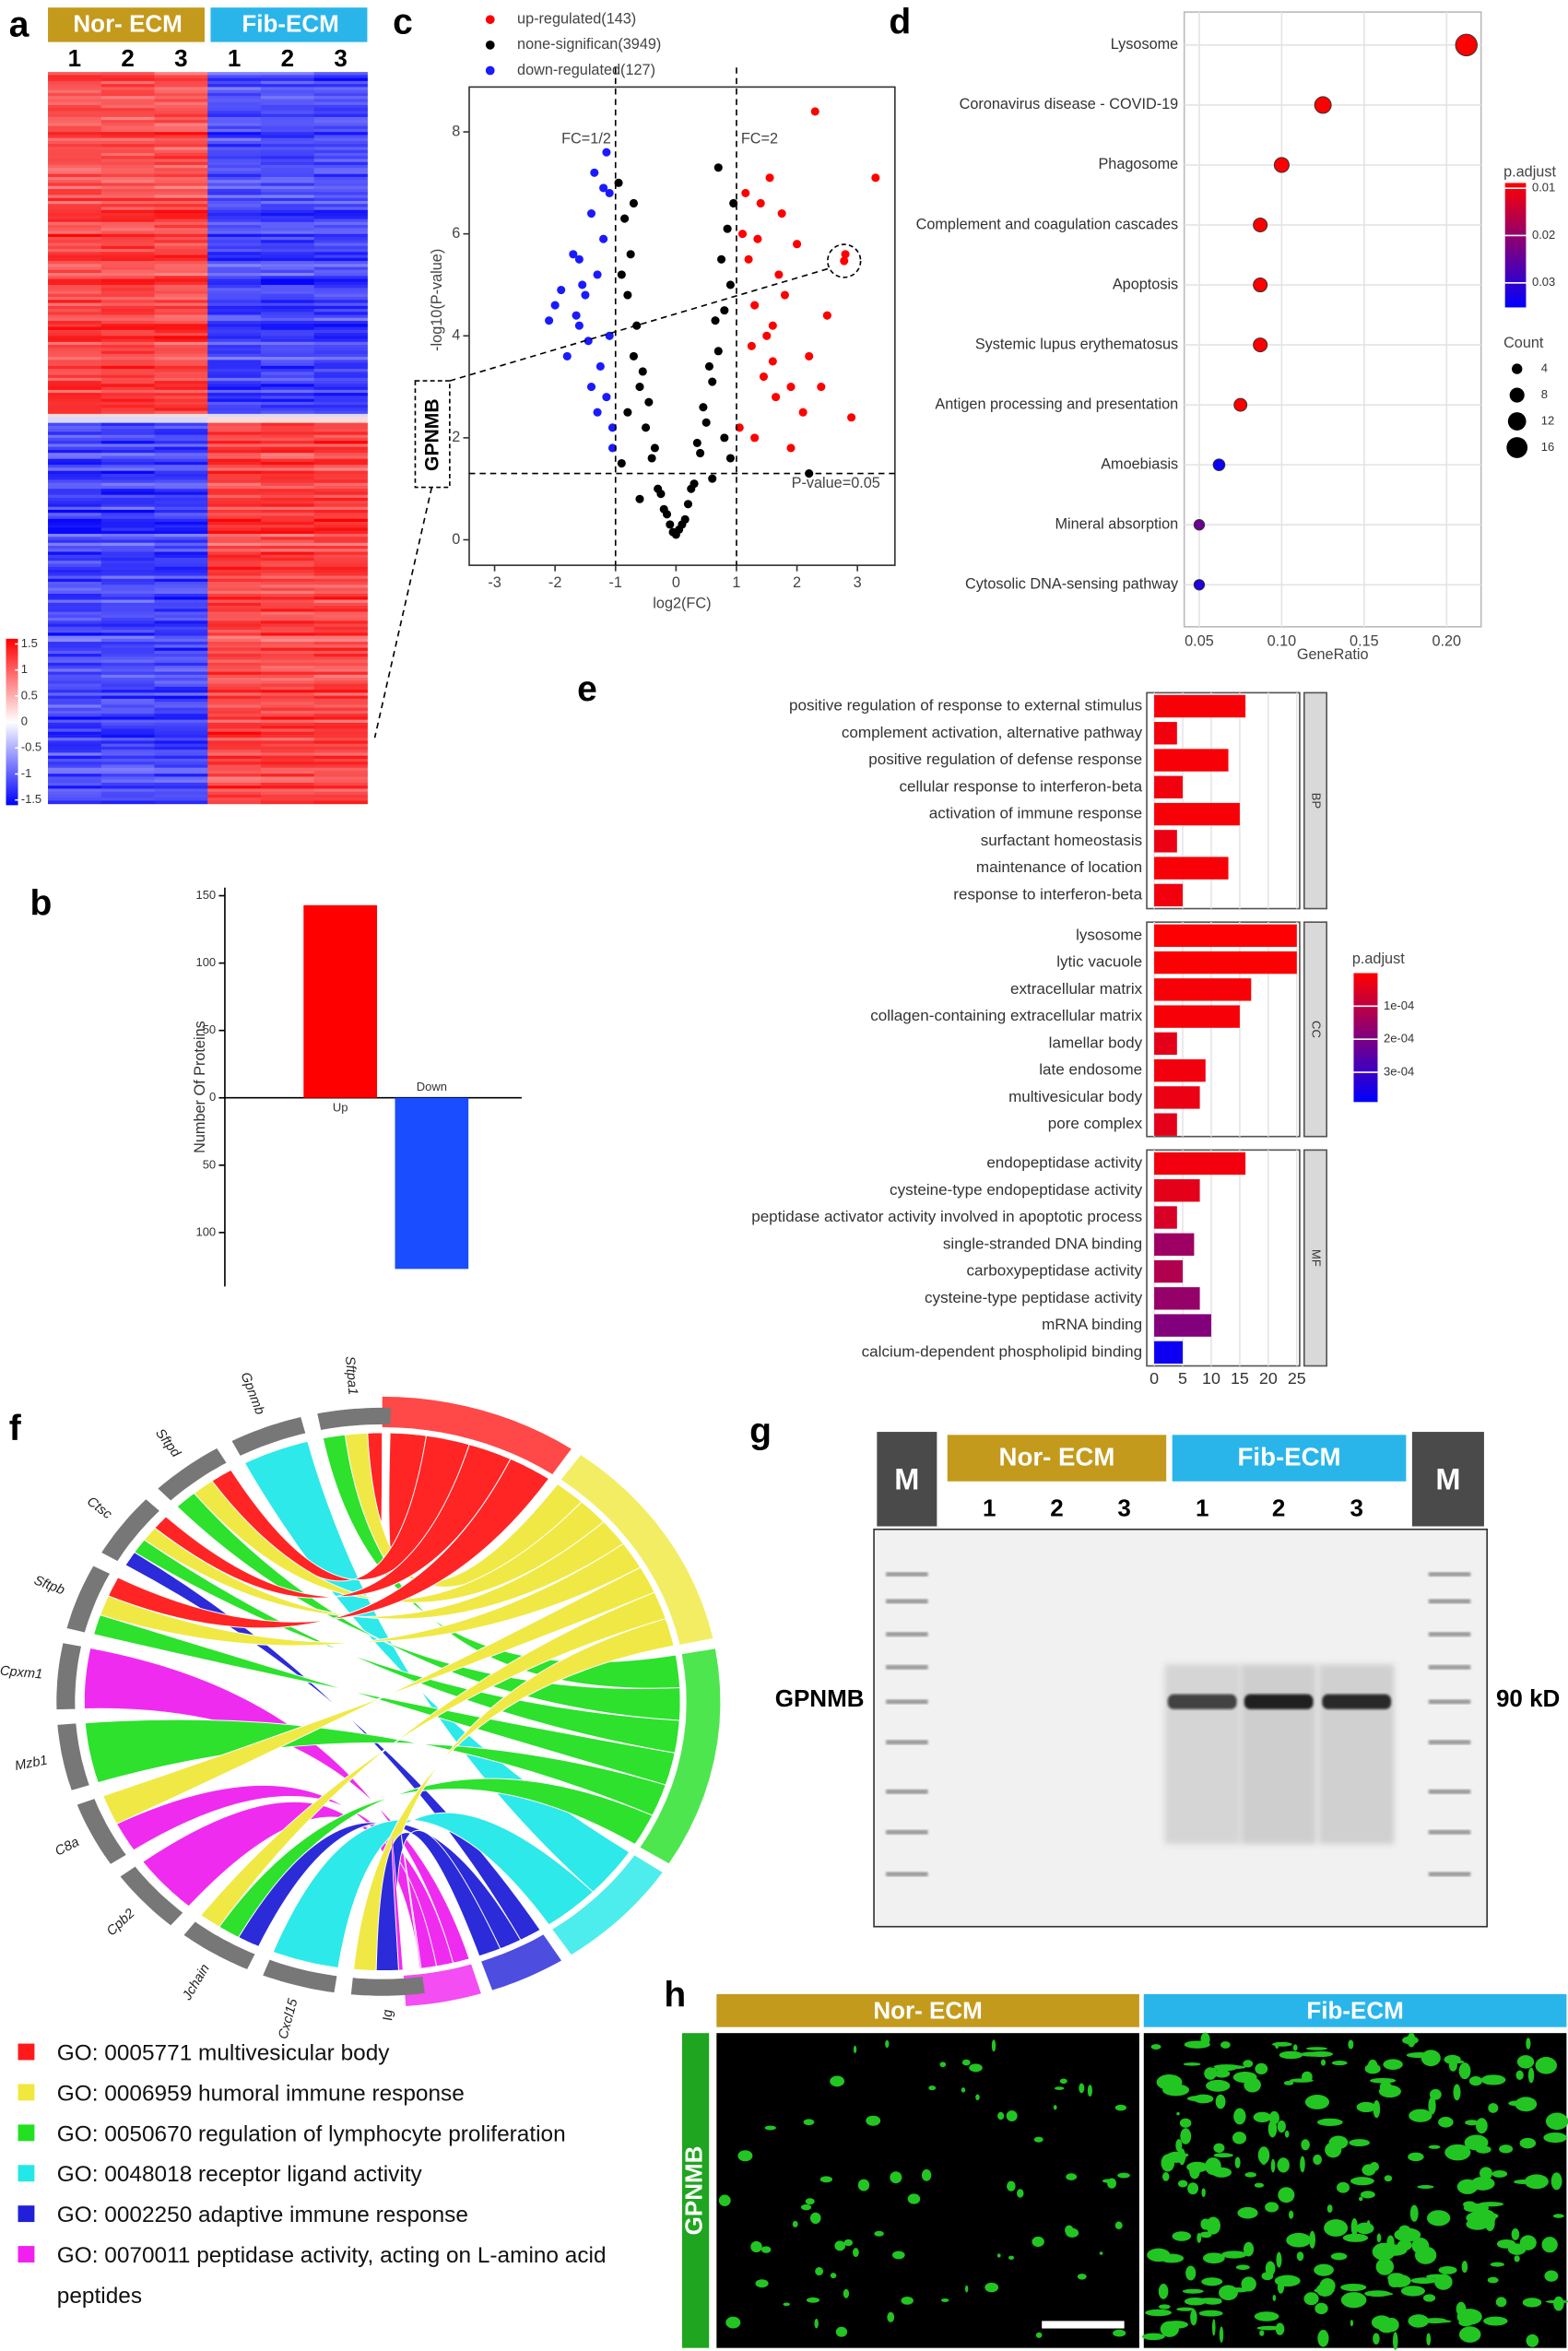 The height and width of the screenshot is (2351, 1568). I want to click on gene-label: Cpxm1, so click(21, 1674).